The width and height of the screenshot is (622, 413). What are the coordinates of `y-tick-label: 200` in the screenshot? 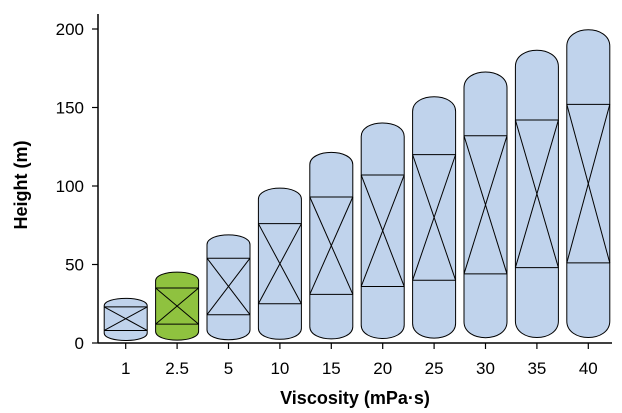 It's located at (70, 29).